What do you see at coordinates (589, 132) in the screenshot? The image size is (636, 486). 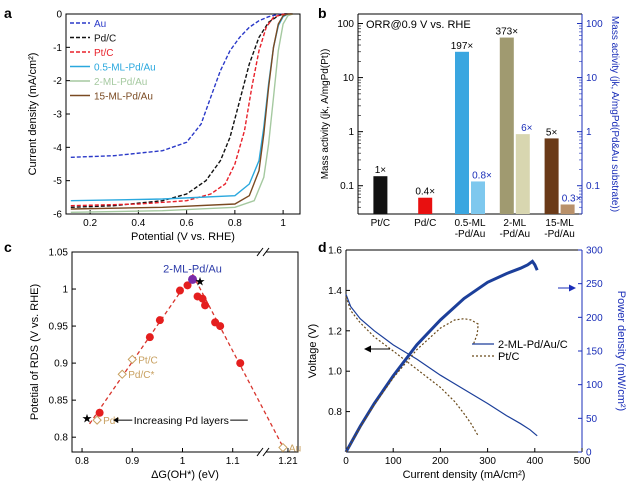 I see `b-y2-tick-label: 1` at bounding box center [589, 132].